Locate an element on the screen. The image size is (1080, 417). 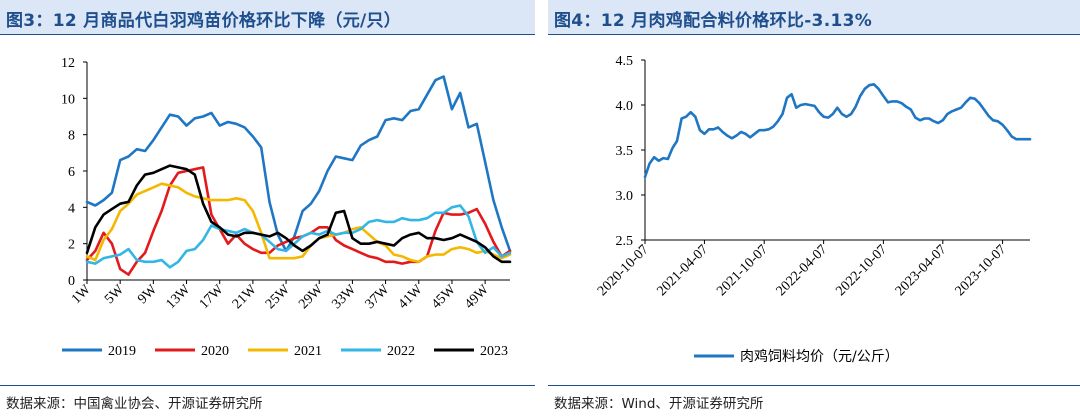
figure-3-bottom-rule is located at coordinates (267, 385).